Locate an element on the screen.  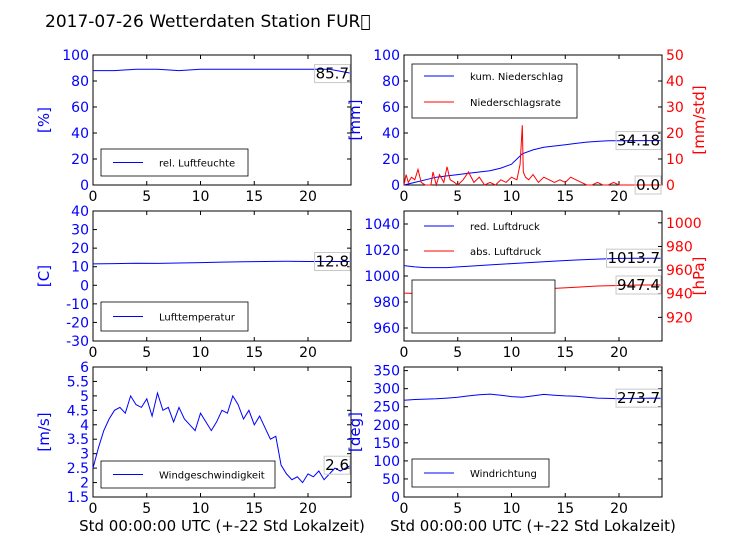
temperature-ylabel: [C] is located at coordinates (44, 276).